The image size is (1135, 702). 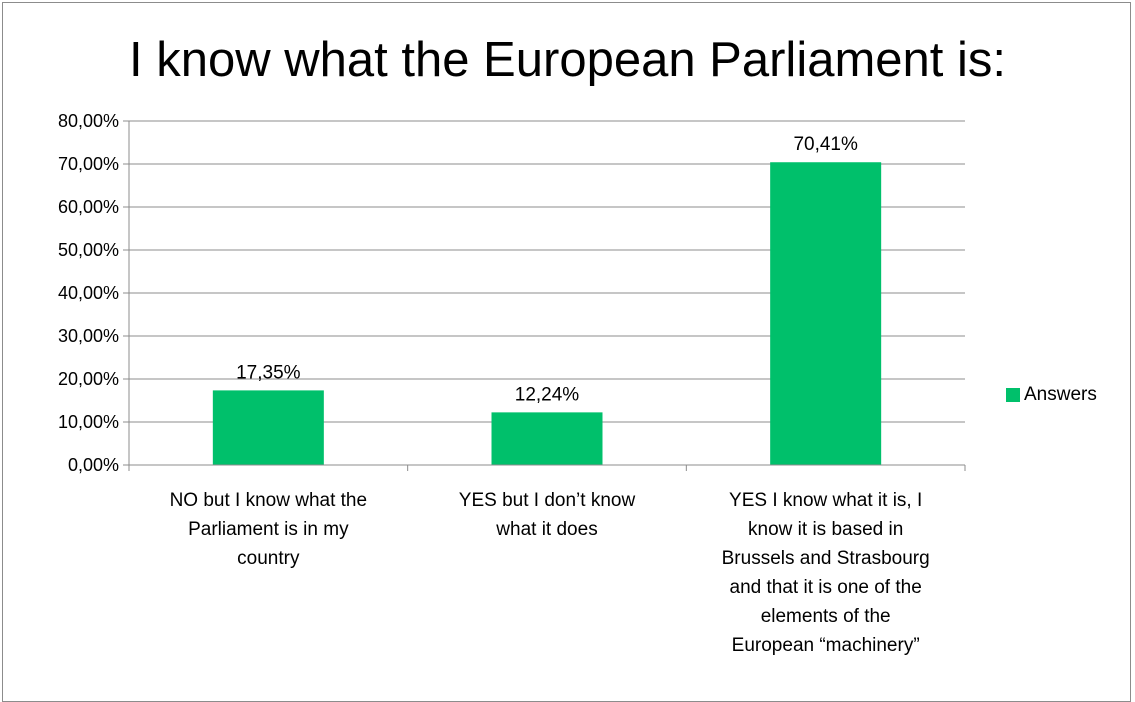 I want to click on y-tick-label: 20,00%, so click(x=88, y=379).